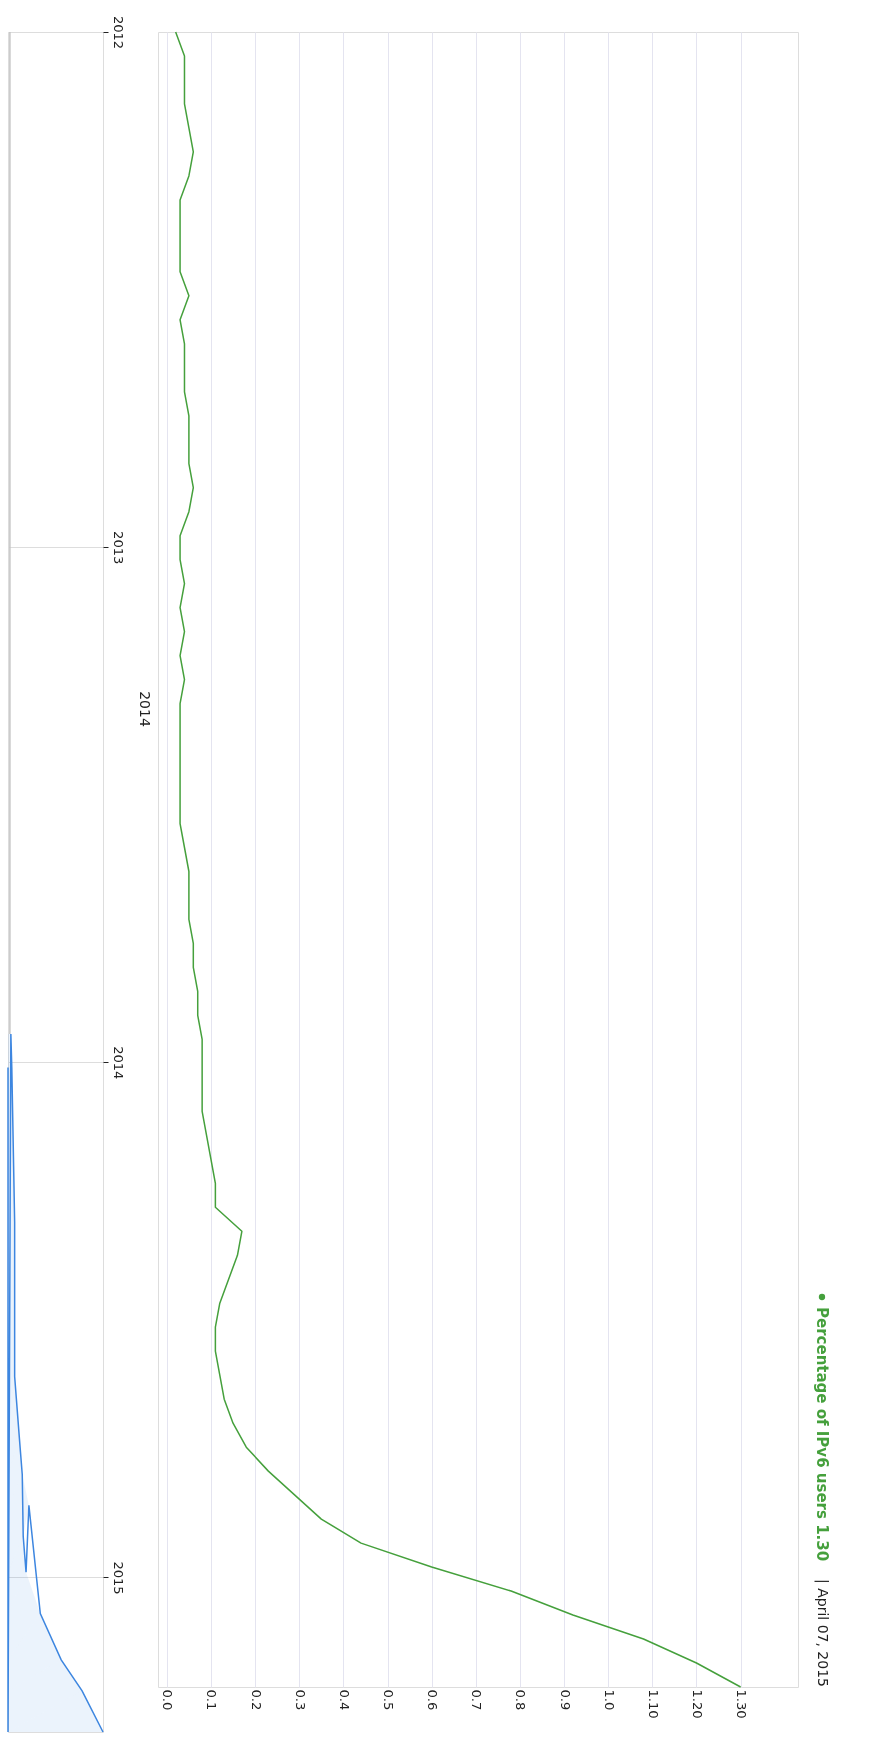  What do you see at coordinates (822, 1633) in the screenshot?
I see `text: | April 07, 2015` at bounding box center [822, 1633].